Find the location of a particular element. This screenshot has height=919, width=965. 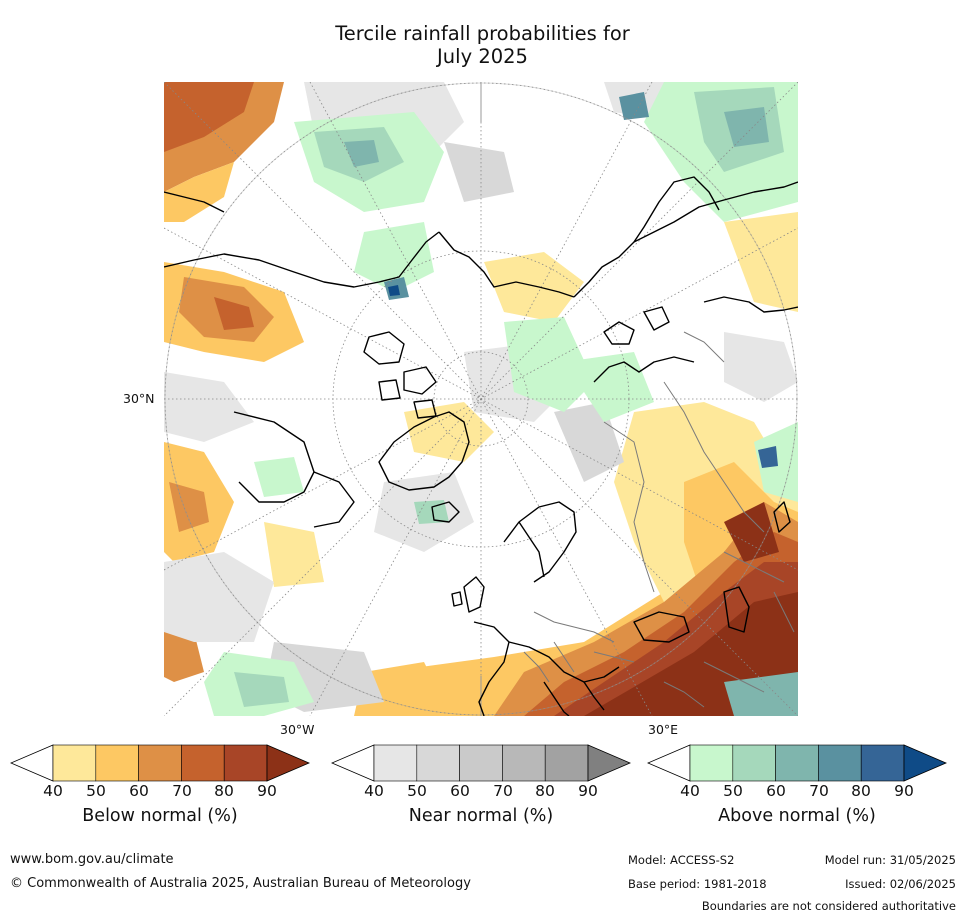

colorbar-near-normal is located at coordinates (481, 763).